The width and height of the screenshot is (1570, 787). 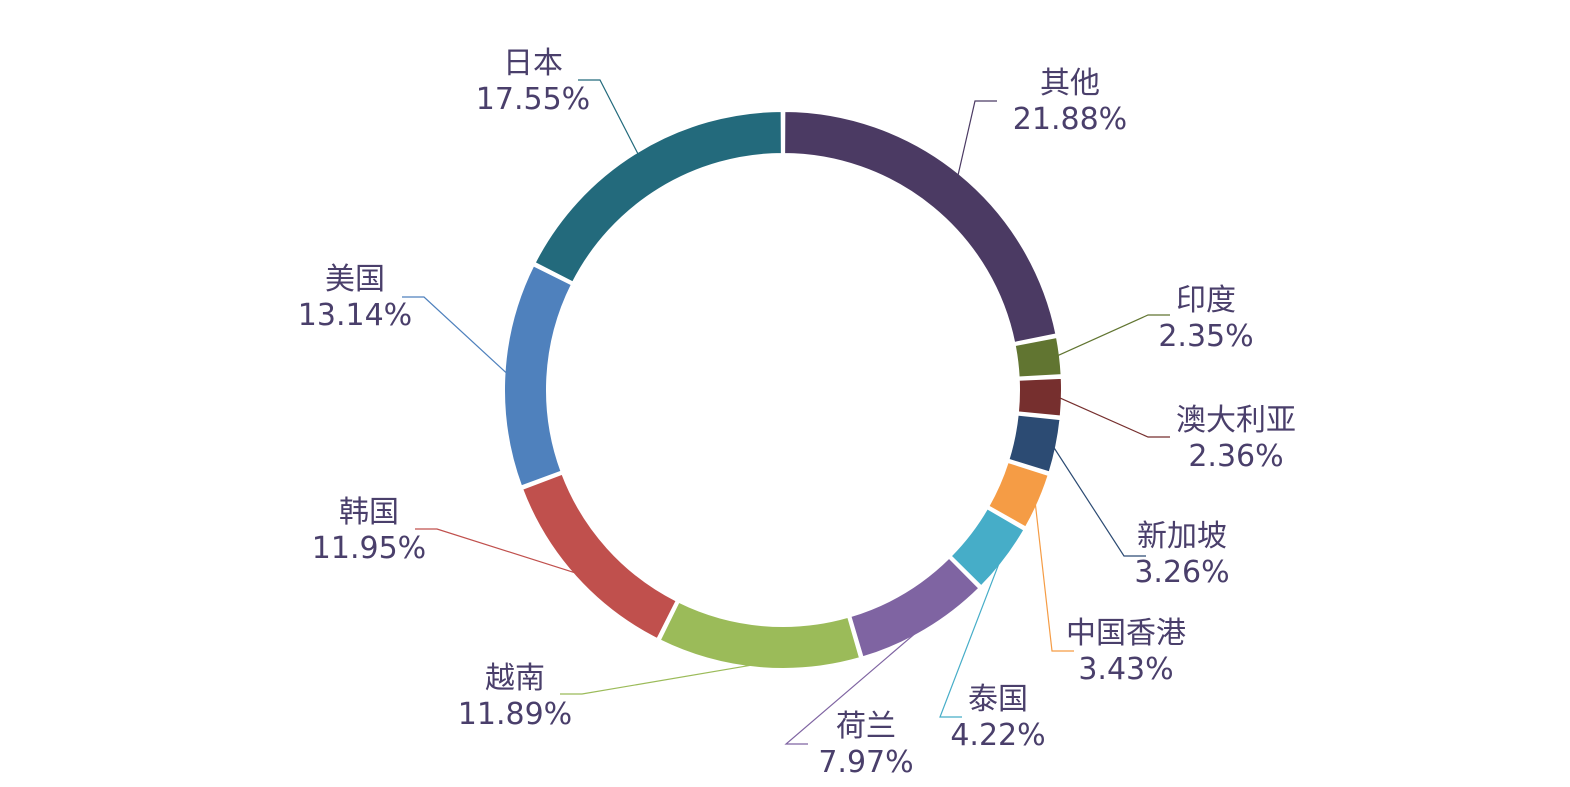 What do you see at coordinates (1205, 336) in the screenshot?
I see `slice-value-label-1: 2.35%` at bounding box center [1205, 336].